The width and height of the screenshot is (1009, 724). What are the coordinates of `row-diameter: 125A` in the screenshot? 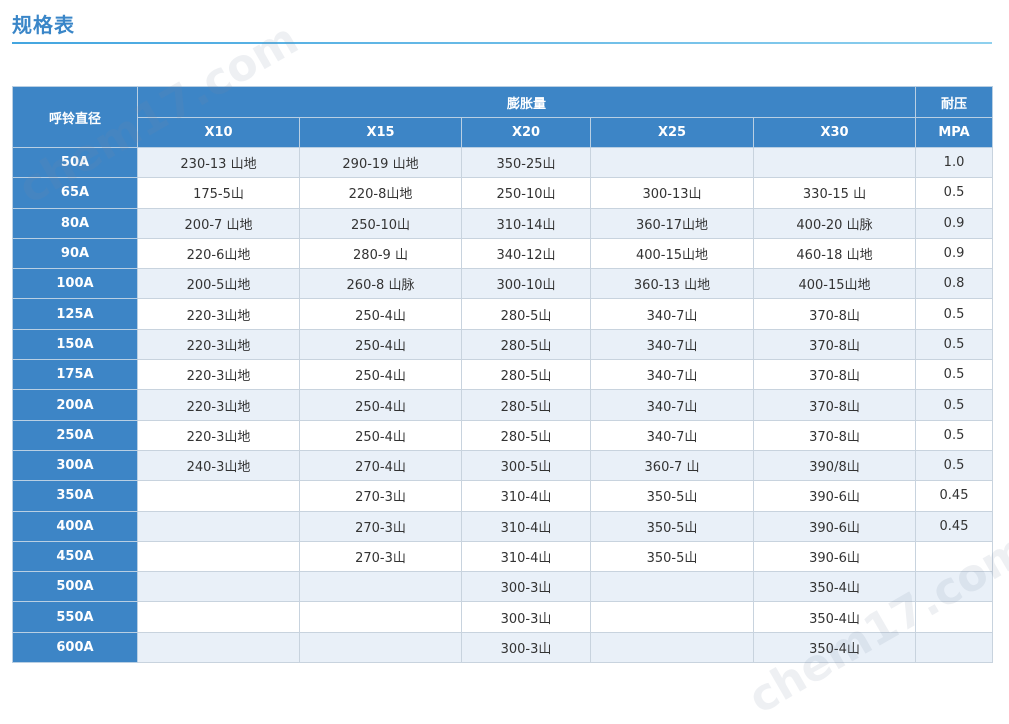 It's located at (75, 314).